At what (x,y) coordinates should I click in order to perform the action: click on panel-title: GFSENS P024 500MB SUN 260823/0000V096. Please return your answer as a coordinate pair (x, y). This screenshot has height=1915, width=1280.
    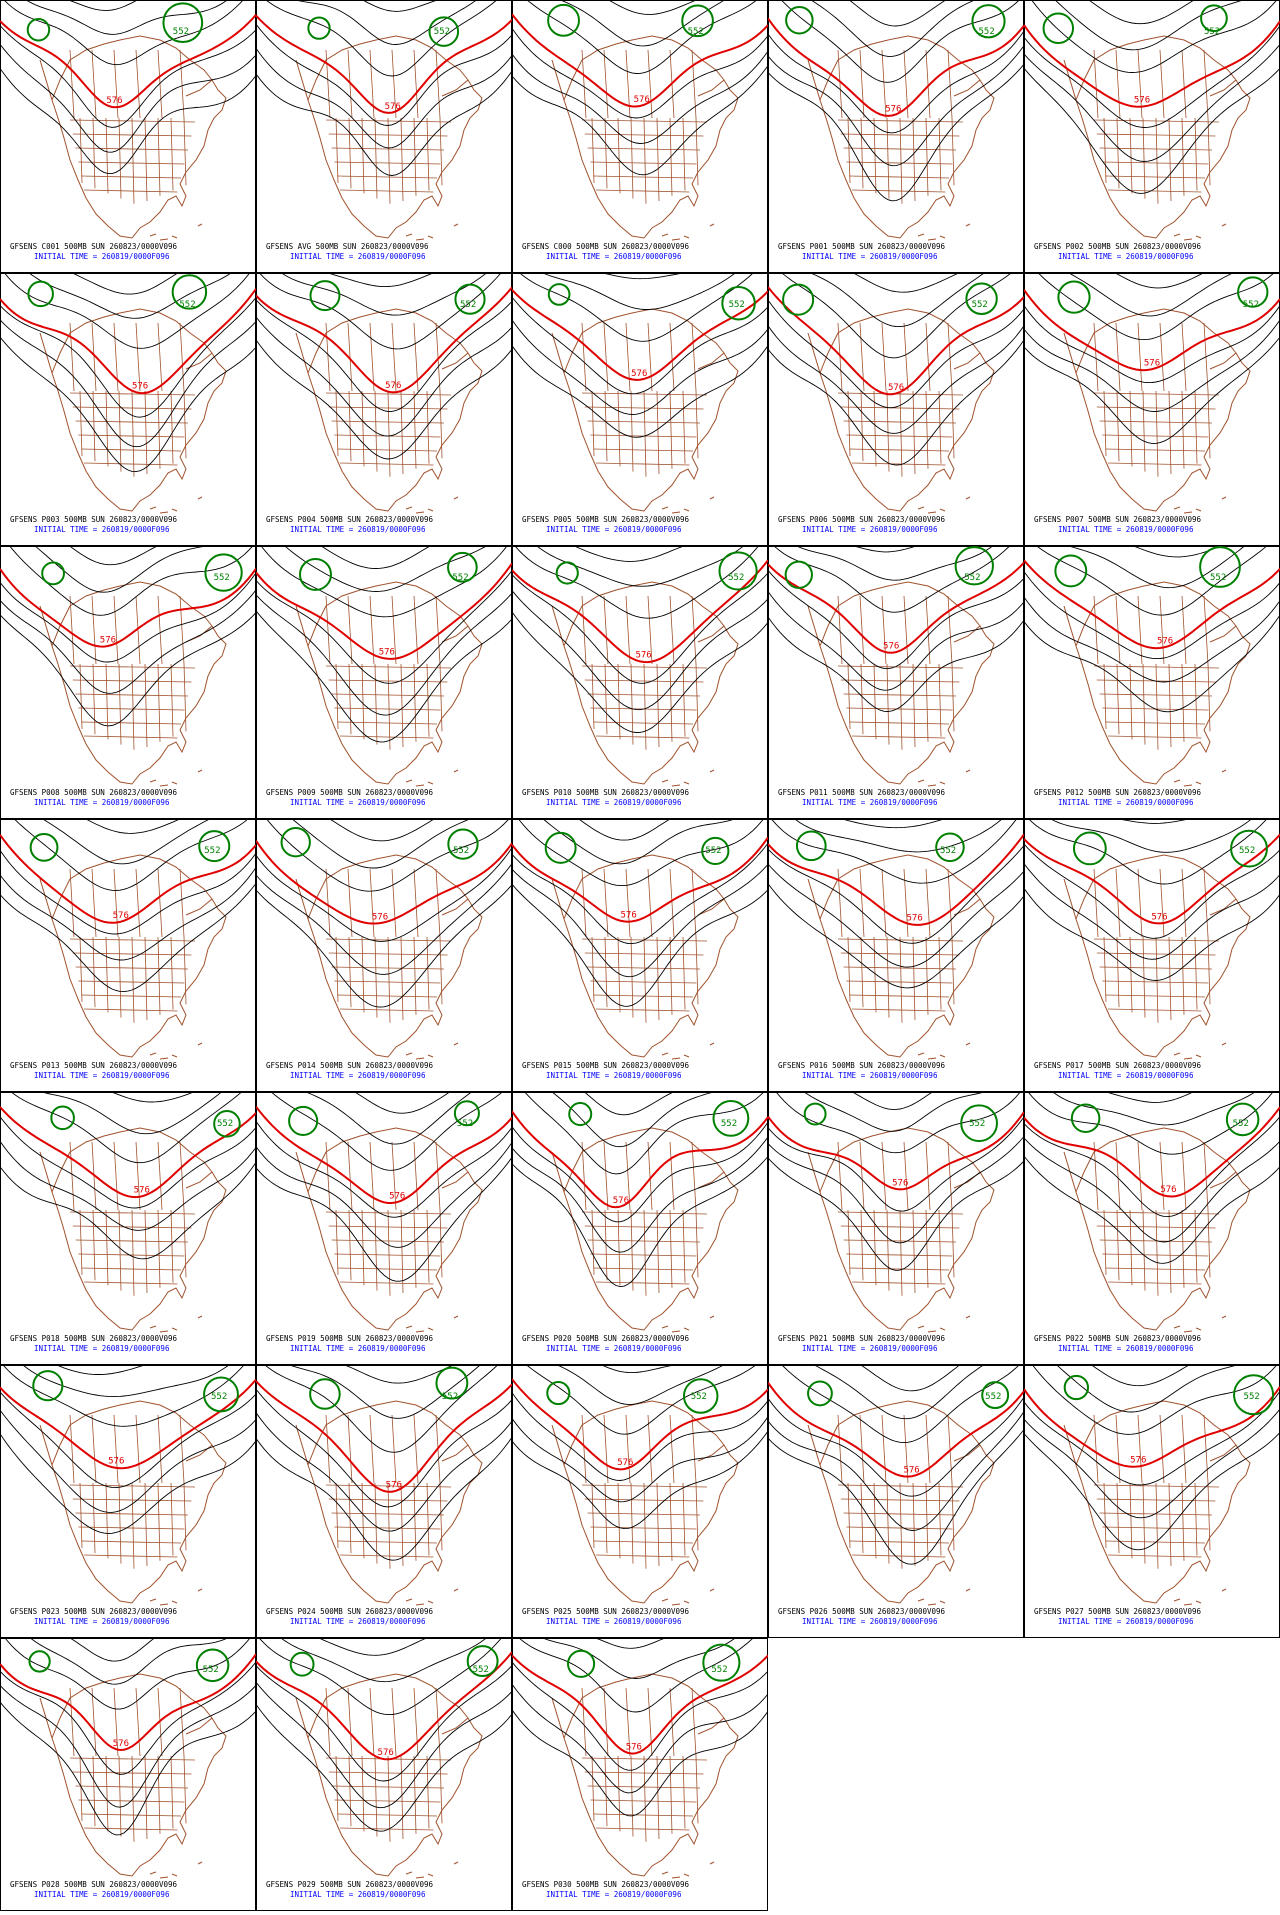
    Looking at the image, I should click on (350, 1611).